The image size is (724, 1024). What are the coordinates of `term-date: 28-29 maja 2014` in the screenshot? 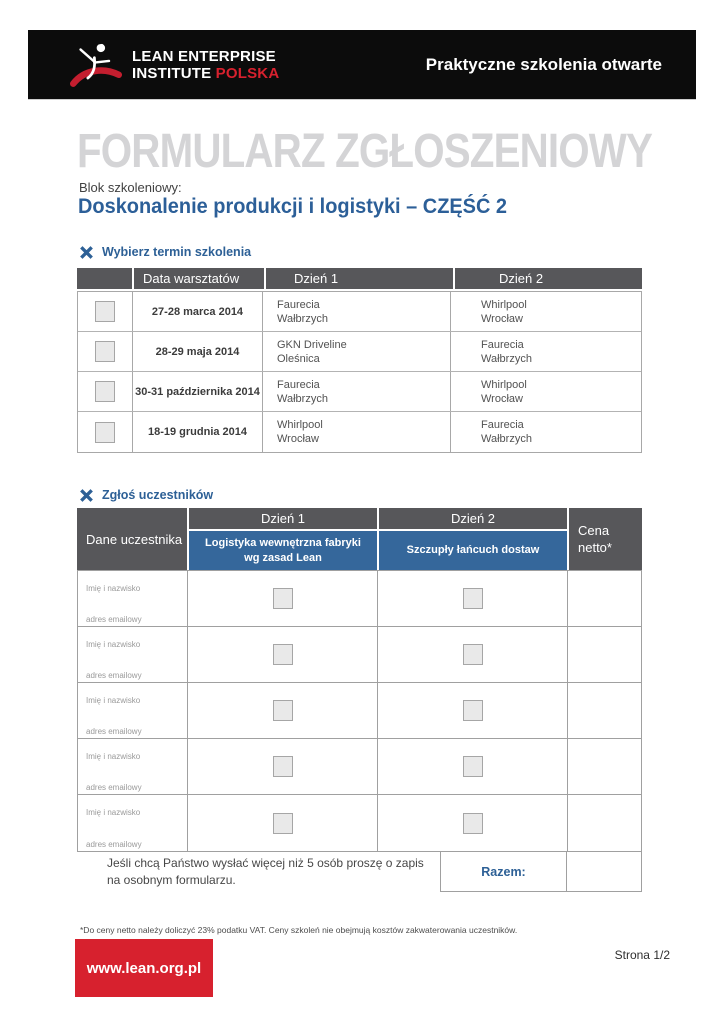 It's located at (198, 351).